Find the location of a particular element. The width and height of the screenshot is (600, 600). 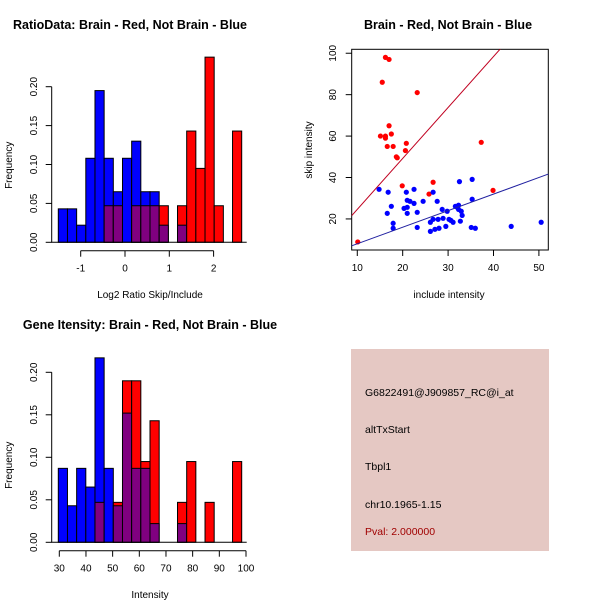

gene-name-text: Tbpl1 is located at coordinates (378, 467).